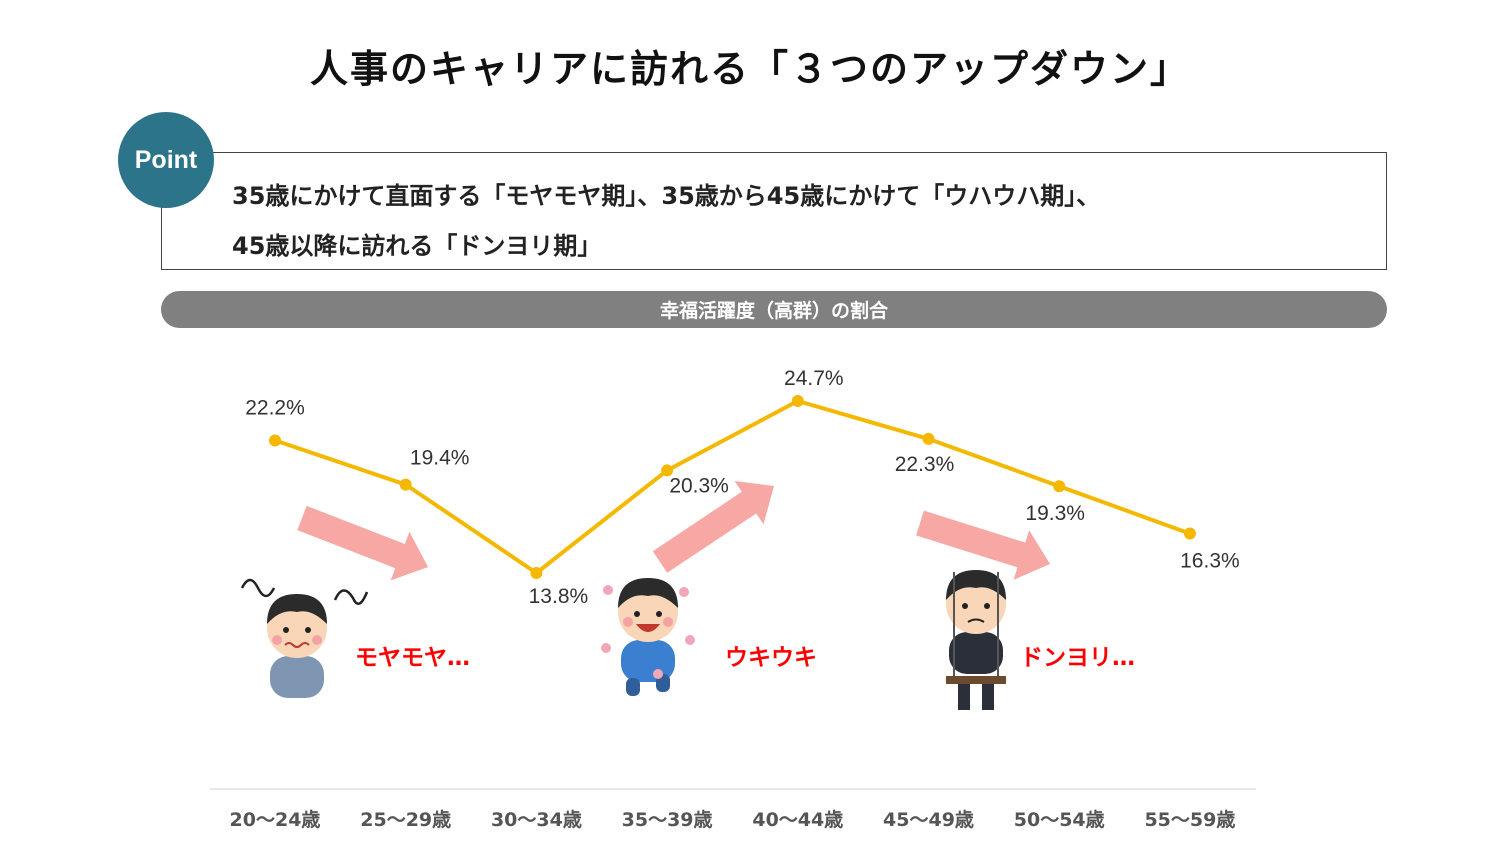  What do you see at coordinates (774, 309) in the screenshot?
I see `chart-title: 幸福活躍度（高群）の割合` at bounding box center [774, 309].